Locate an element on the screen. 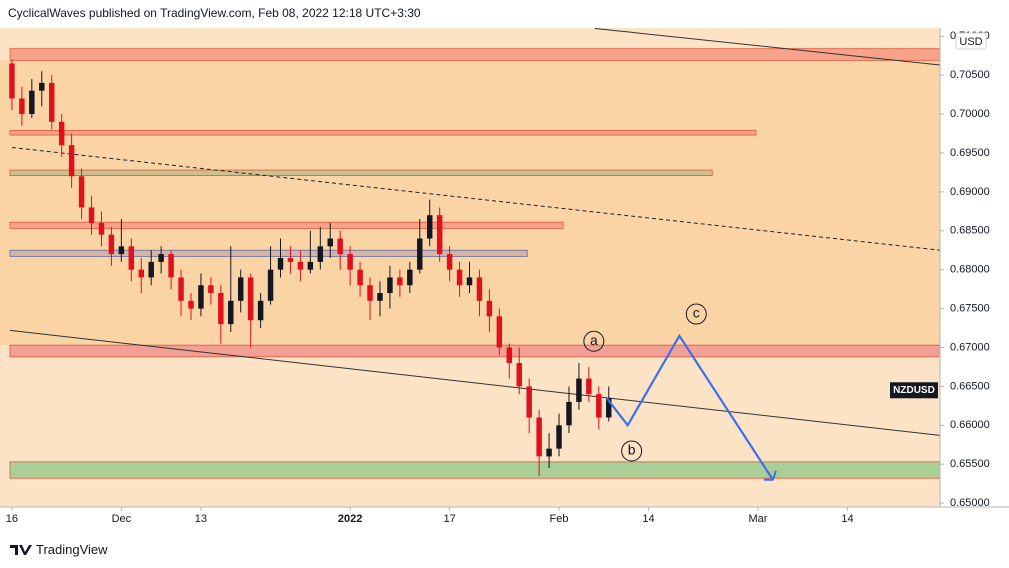  x-tick-label: 17 is located at coordinates (449, 519).